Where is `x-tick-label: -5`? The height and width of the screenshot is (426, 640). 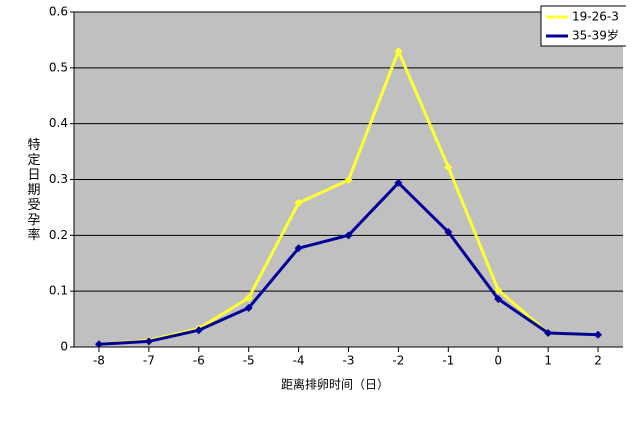 x-tick-label: -5 is located at coordinates (249, 361).